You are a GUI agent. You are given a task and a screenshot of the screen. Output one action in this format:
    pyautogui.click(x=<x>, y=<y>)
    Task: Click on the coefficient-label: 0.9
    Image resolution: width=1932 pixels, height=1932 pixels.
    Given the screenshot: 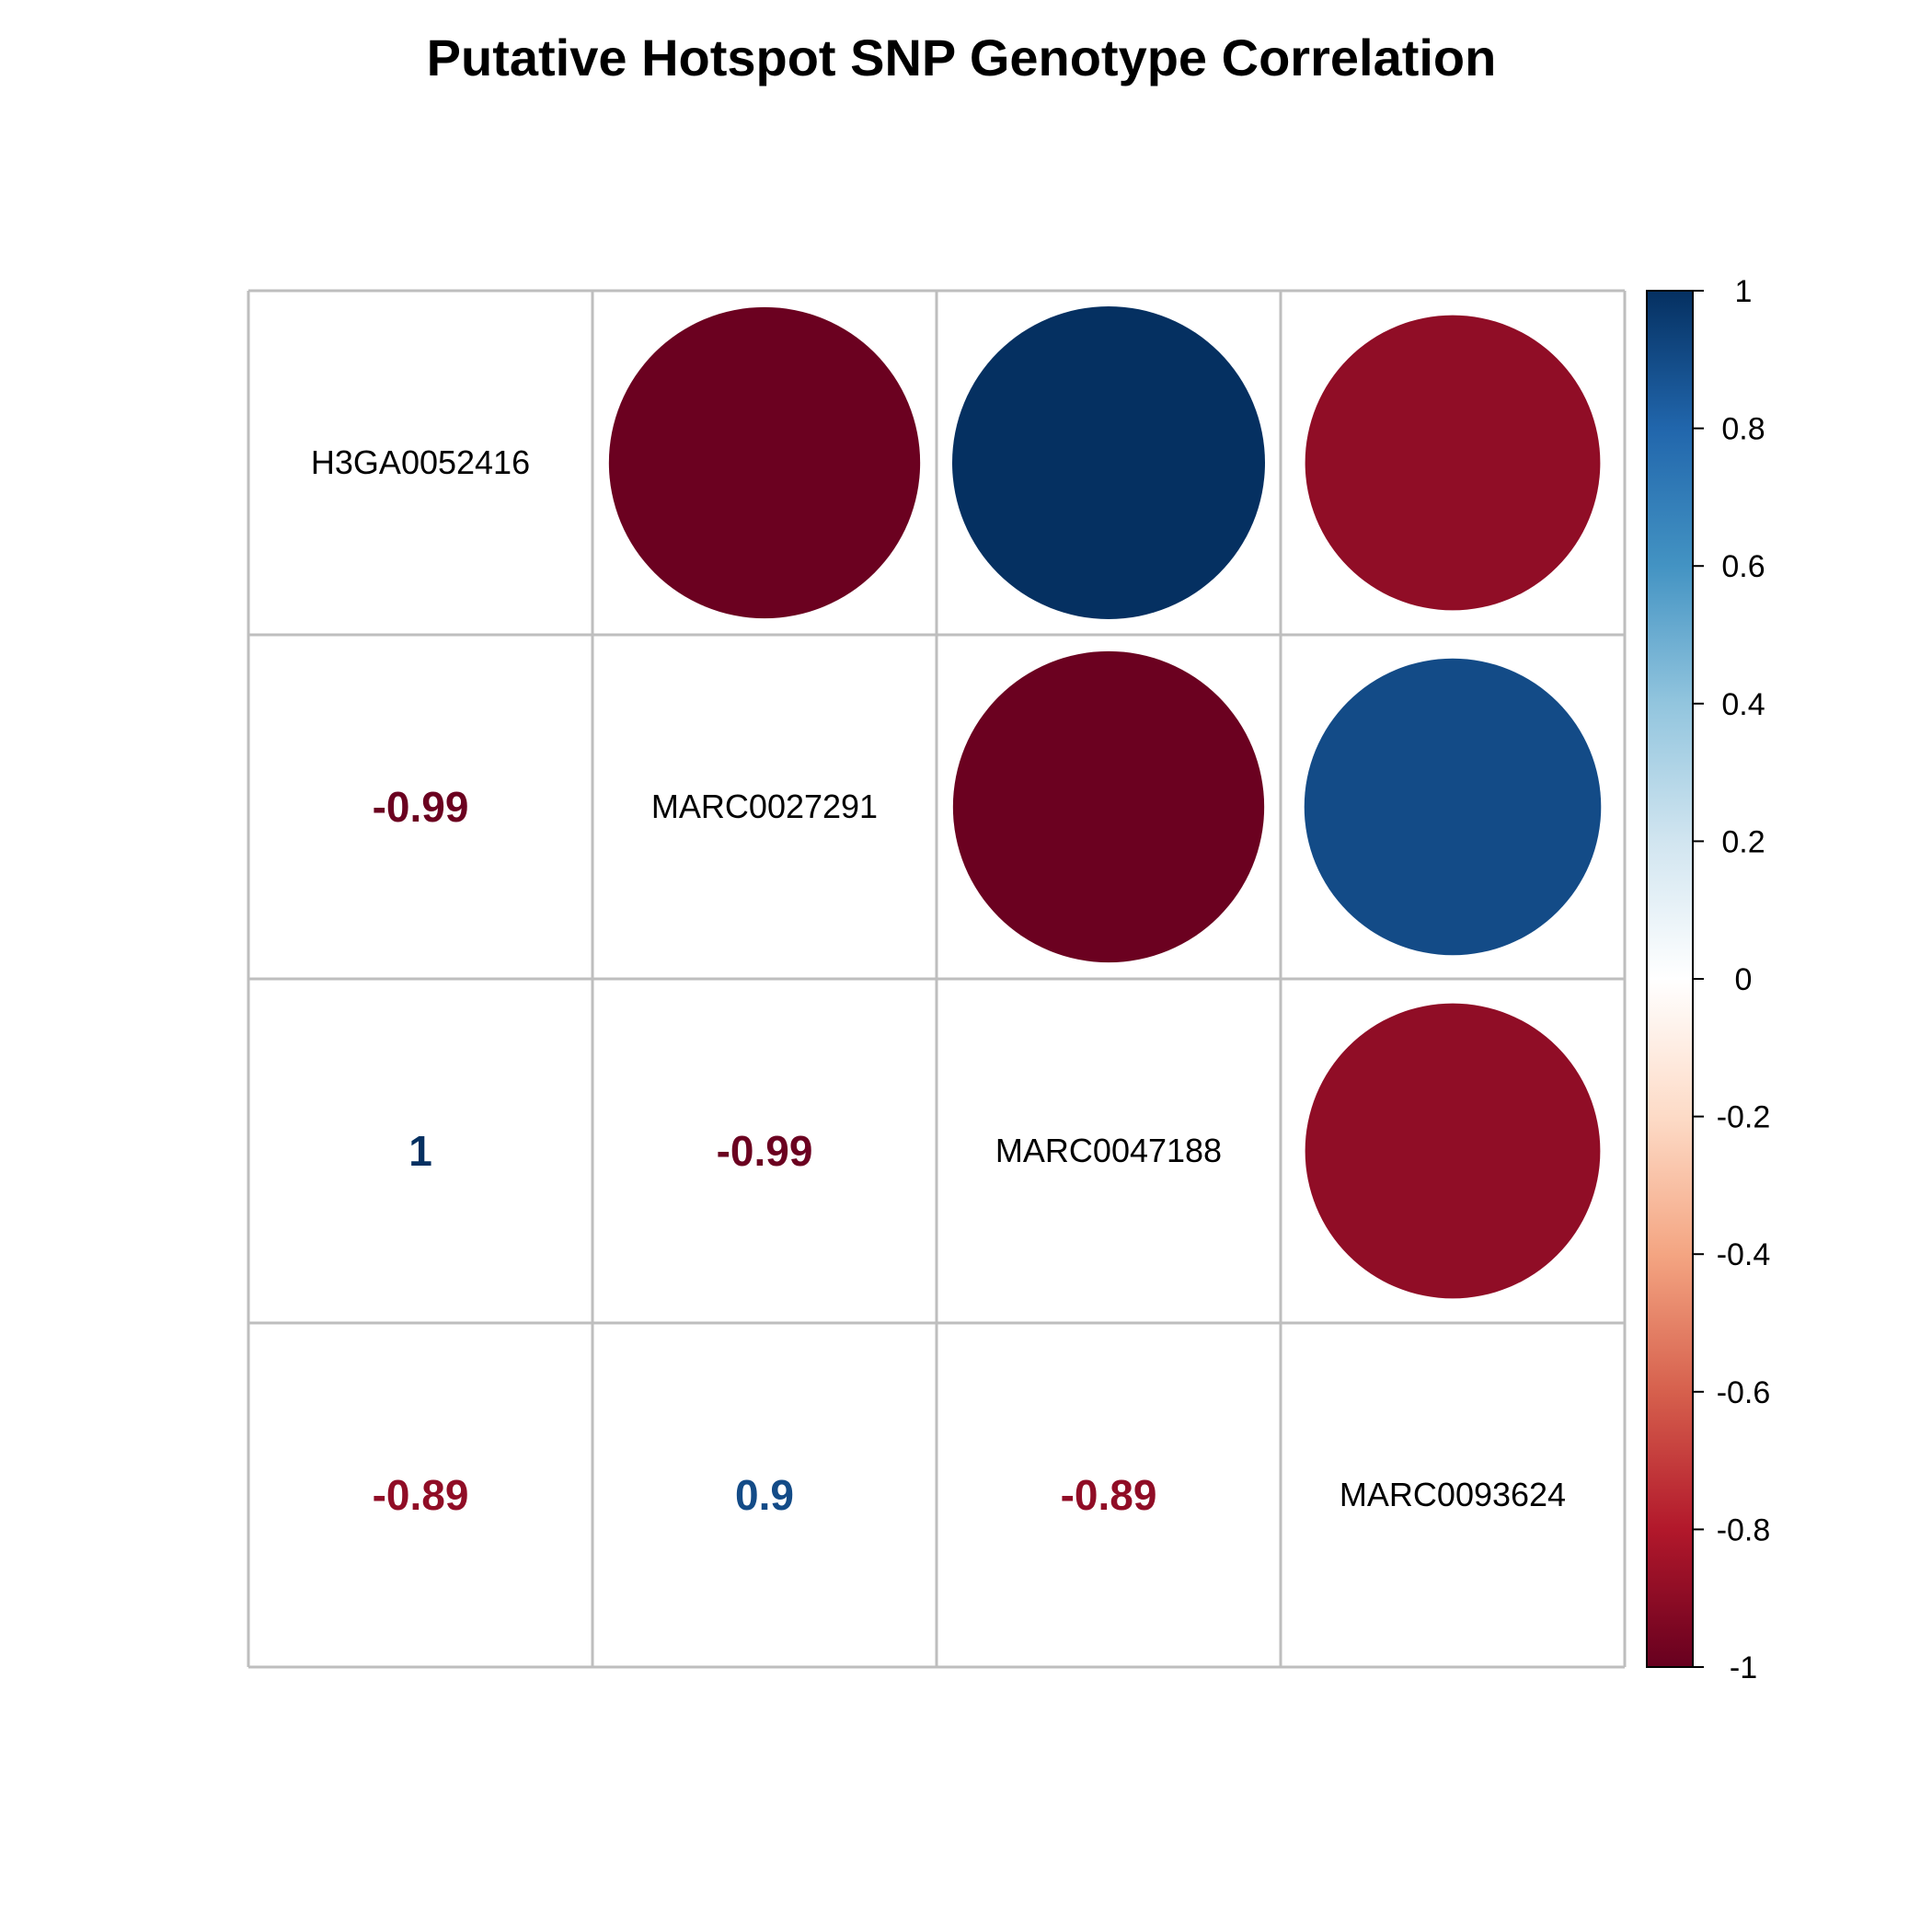 What is the action you would take?
    pyautogui.click(x=764, y=1495)
    